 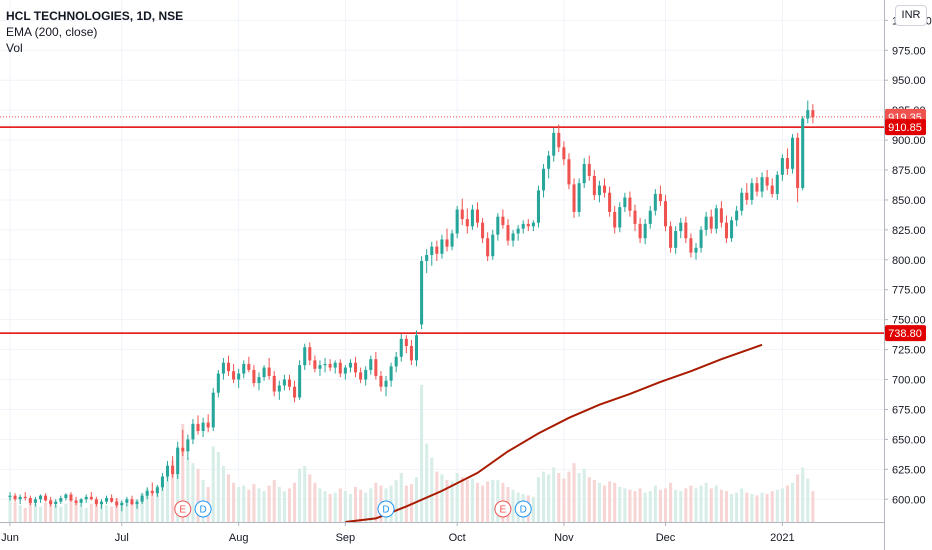 What do you see at coordinates (14, 48) in the screenshot?
I see `volume-indicator-label: Vol` at bounding box center [14, 48].